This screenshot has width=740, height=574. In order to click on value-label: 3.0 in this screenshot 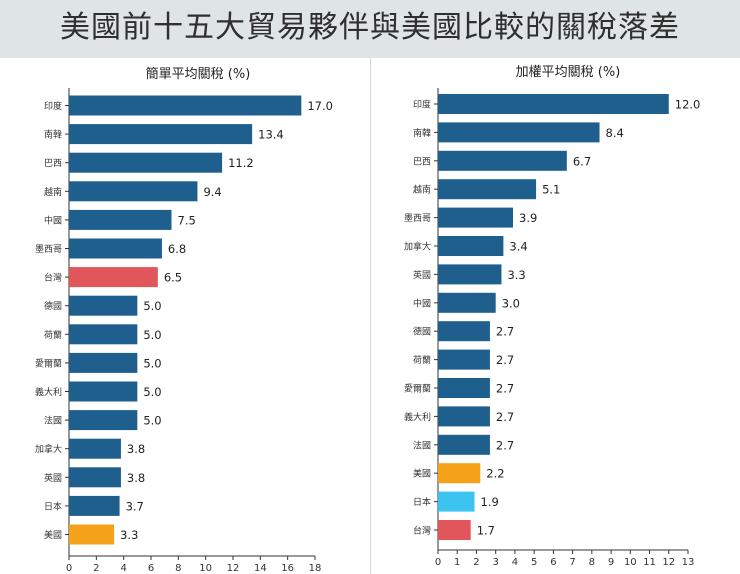, I will do `click(511, 303)`.